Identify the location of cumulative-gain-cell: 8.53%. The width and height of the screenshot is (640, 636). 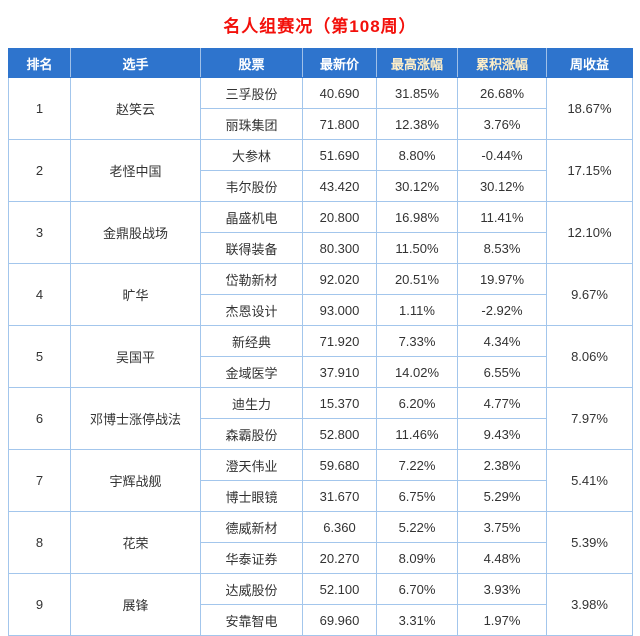
(502, 248).